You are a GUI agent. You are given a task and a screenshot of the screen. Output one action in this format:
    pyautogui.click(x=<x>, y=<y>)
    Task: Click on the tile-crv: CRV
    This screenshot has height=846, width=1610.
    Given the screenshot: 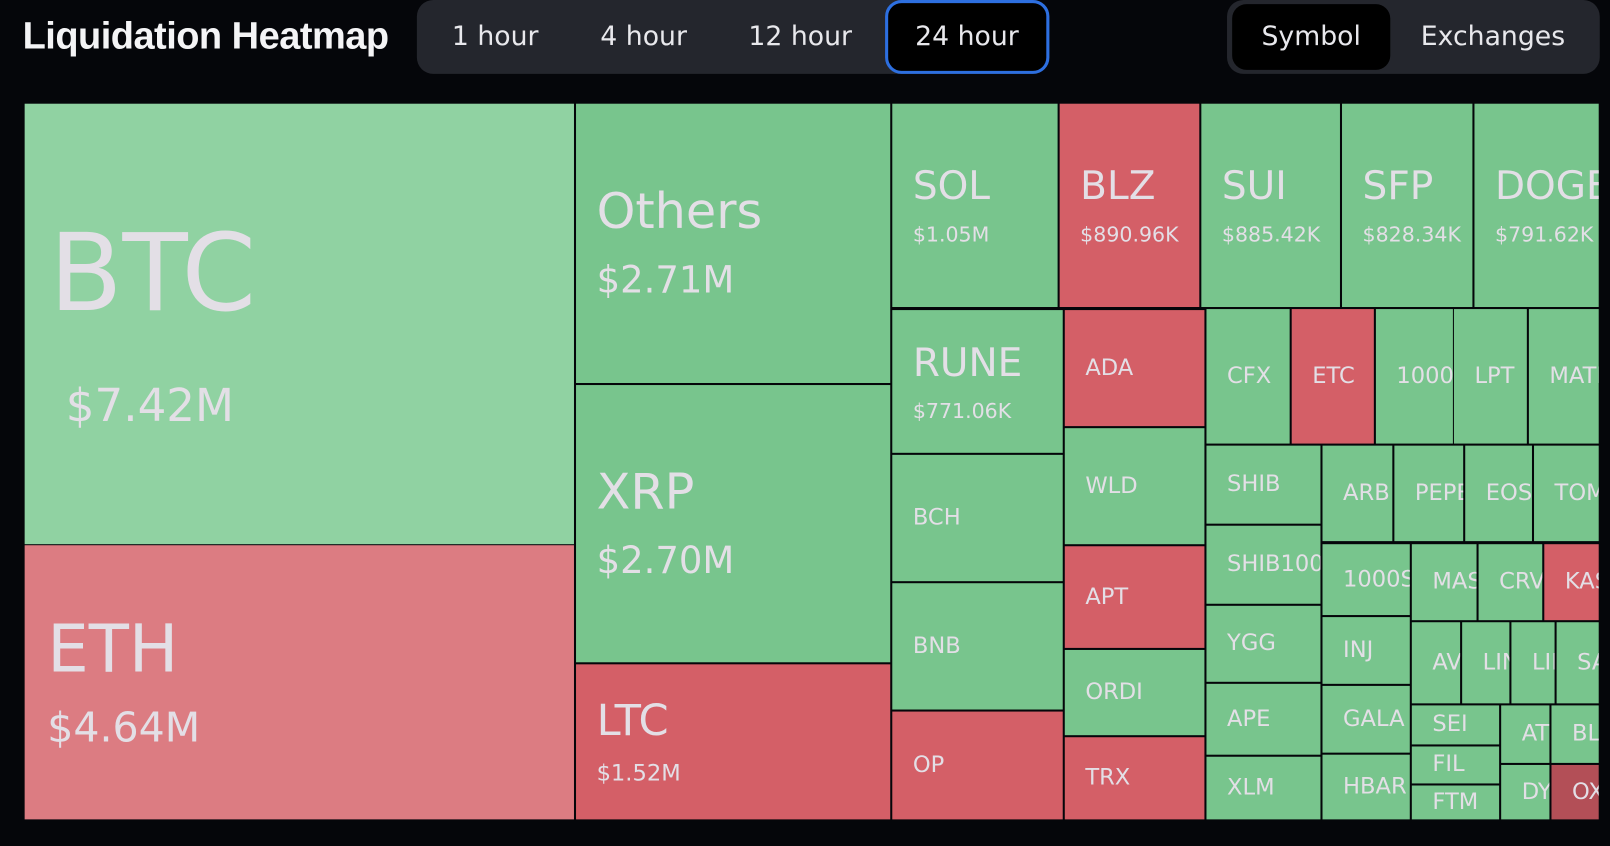 What is the action you would take?
    pyautogui.click(x=1510, y=582)
    